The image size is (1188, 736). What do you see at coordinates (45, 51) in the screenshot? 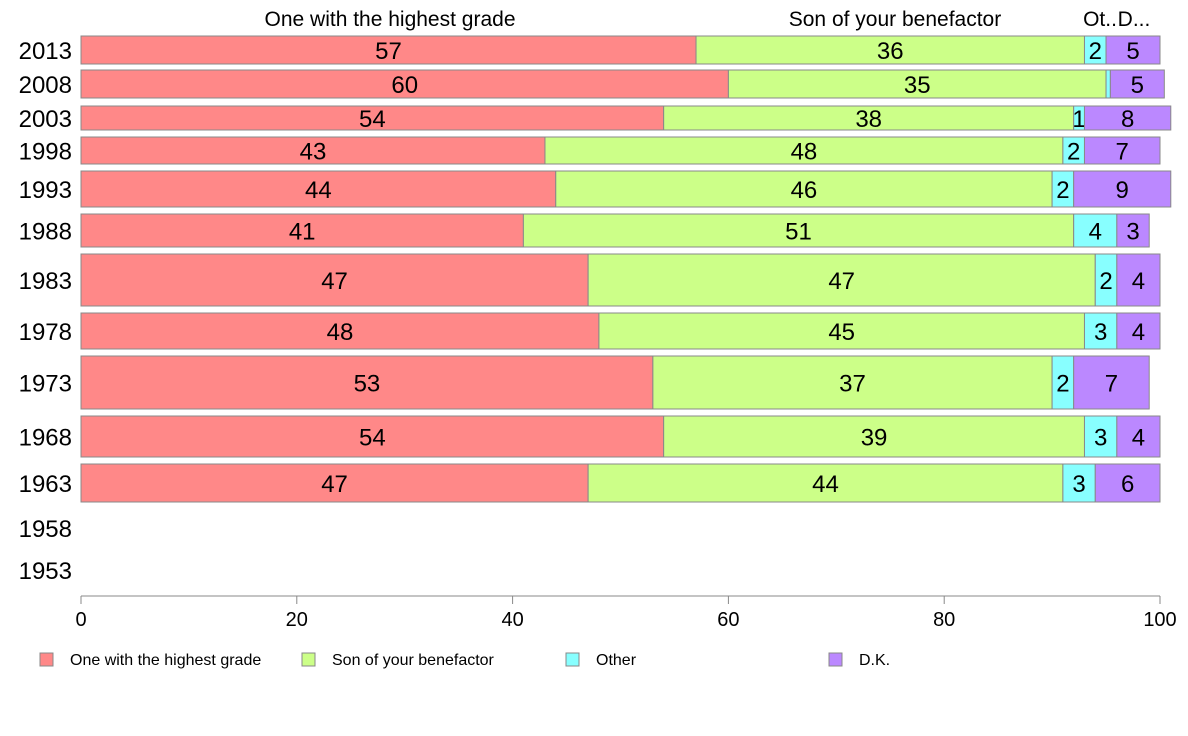
I see `year-label: 2013` at bounding box center [45, 51].